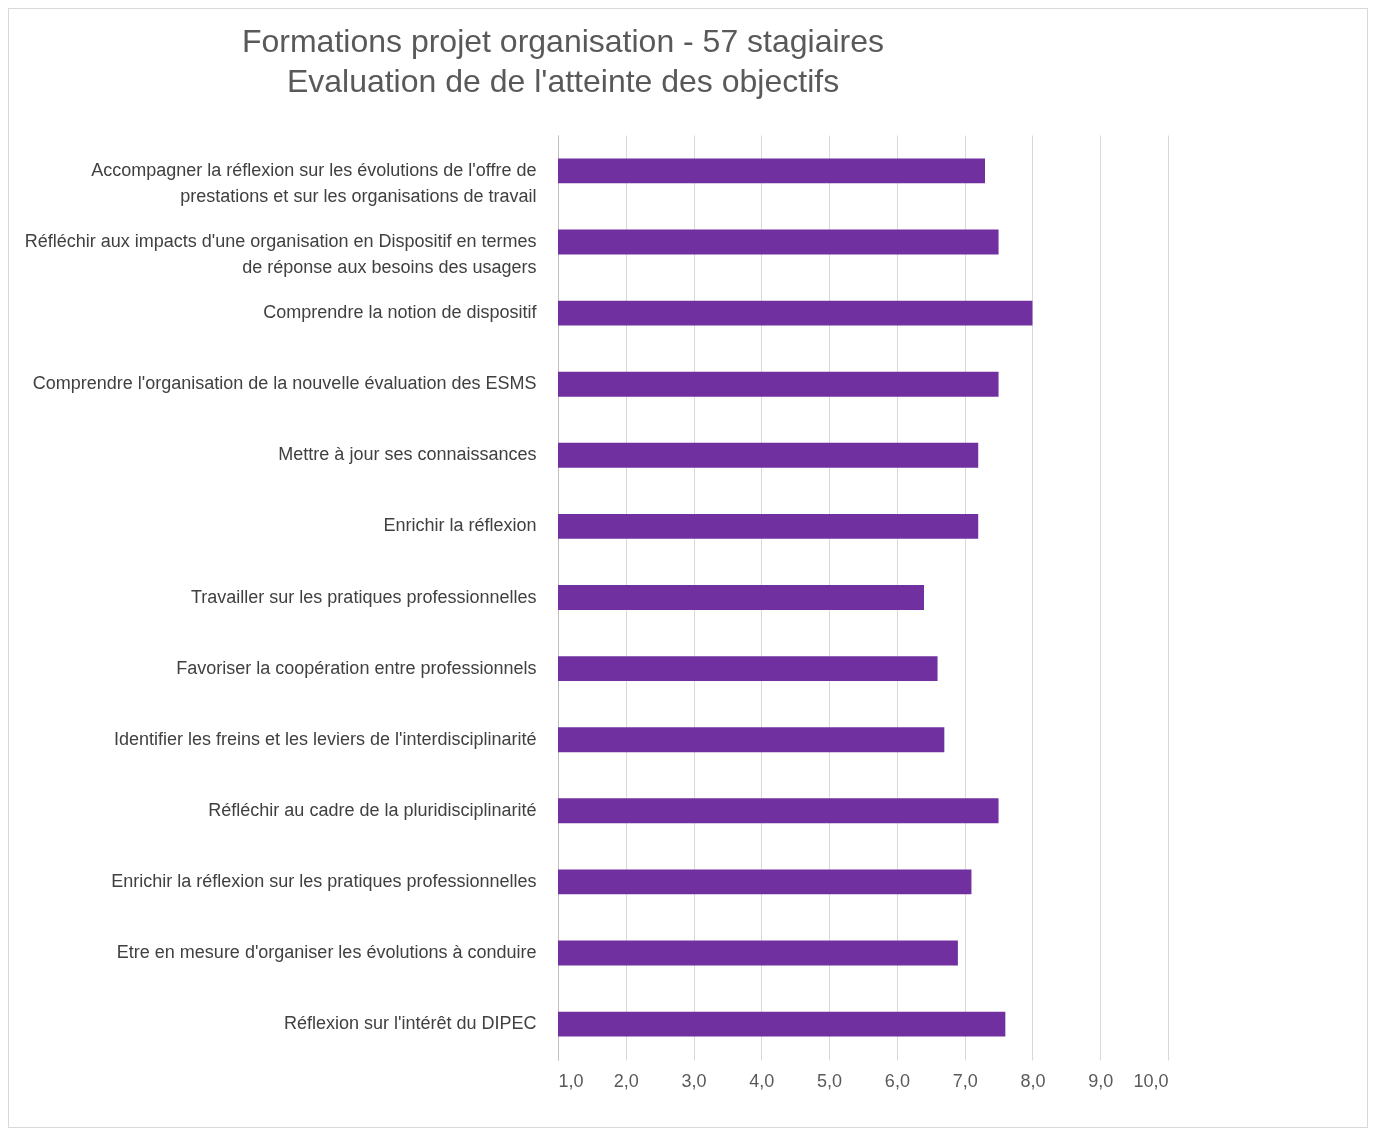 The height and width of the screenshot is (1133, 1375). I want to click on y-tick-label: Identifier les freins et les leviers de l'interdisciplinarité, so click(325, 738).